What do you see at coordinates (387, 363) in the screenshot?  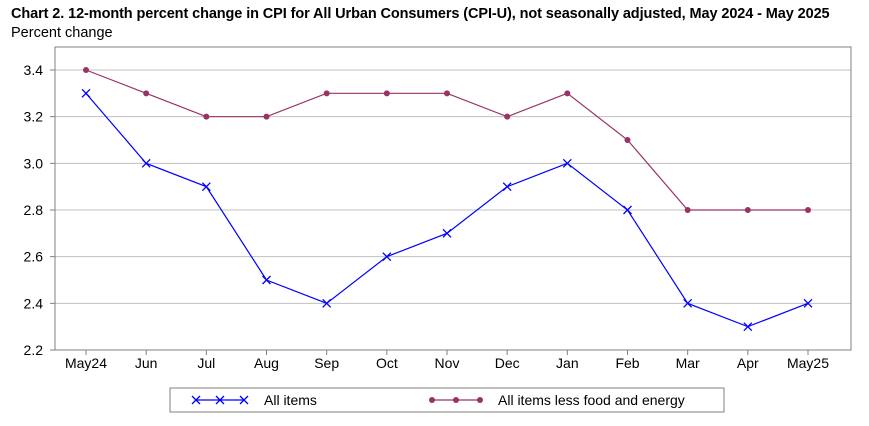 I see `x-tick-label: Oct` at bounding box center [387, 363].